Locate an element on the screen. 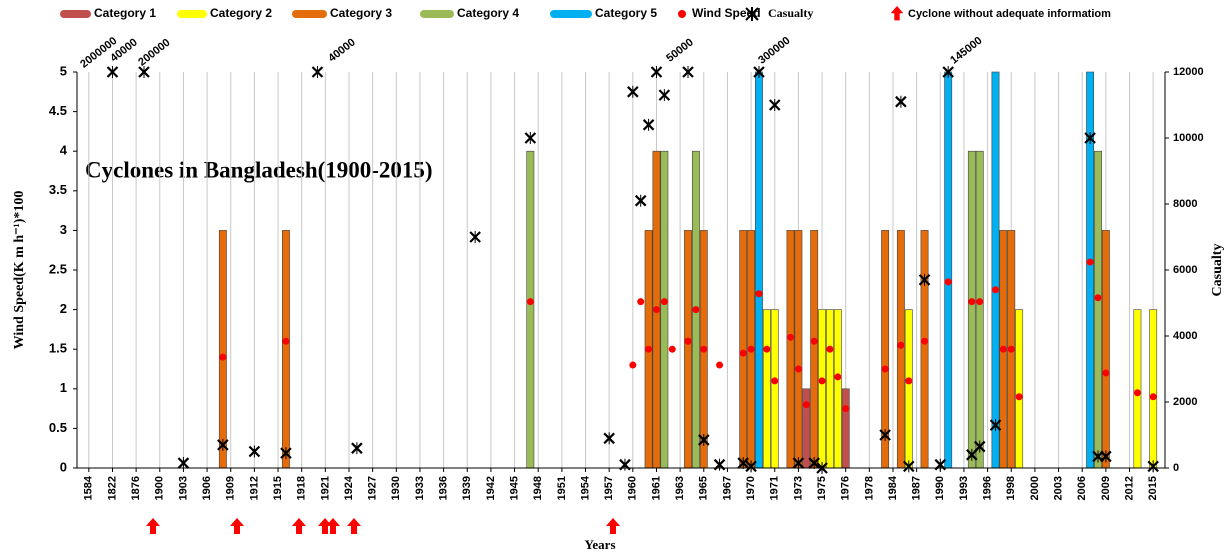  x-tick-label: 2009 is located at coordinates (1106, 488).